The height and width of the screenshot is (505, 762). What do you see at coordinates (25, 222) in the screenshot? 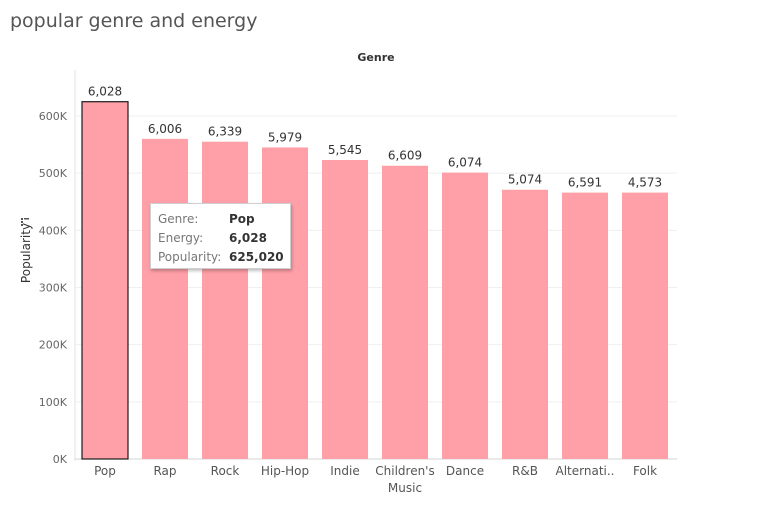
I see `sort-icon` at bounding box center [25, 222].